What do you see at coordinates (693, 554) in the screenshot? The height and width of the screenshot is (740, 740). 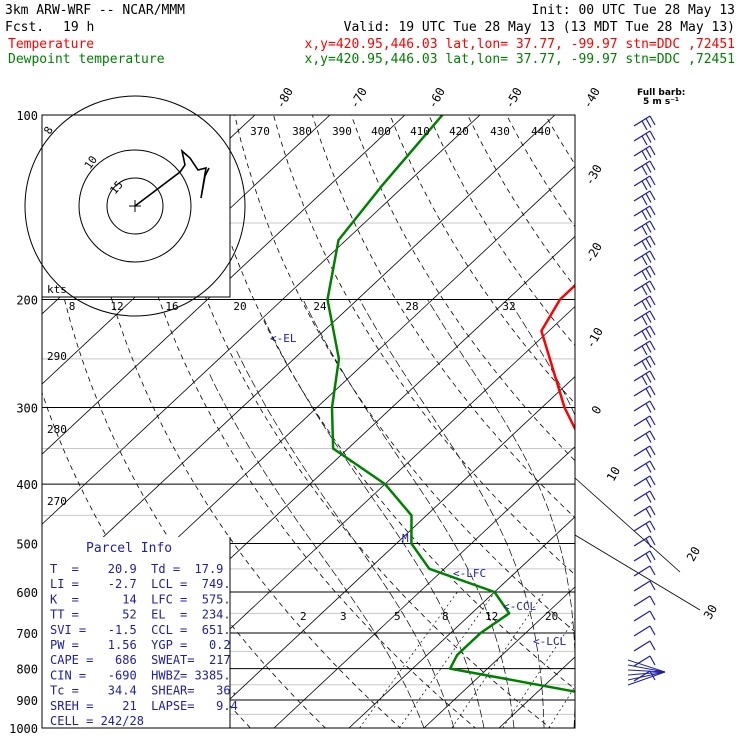 I see `temp-tick-20: 20` at bounding box center [693, 554].